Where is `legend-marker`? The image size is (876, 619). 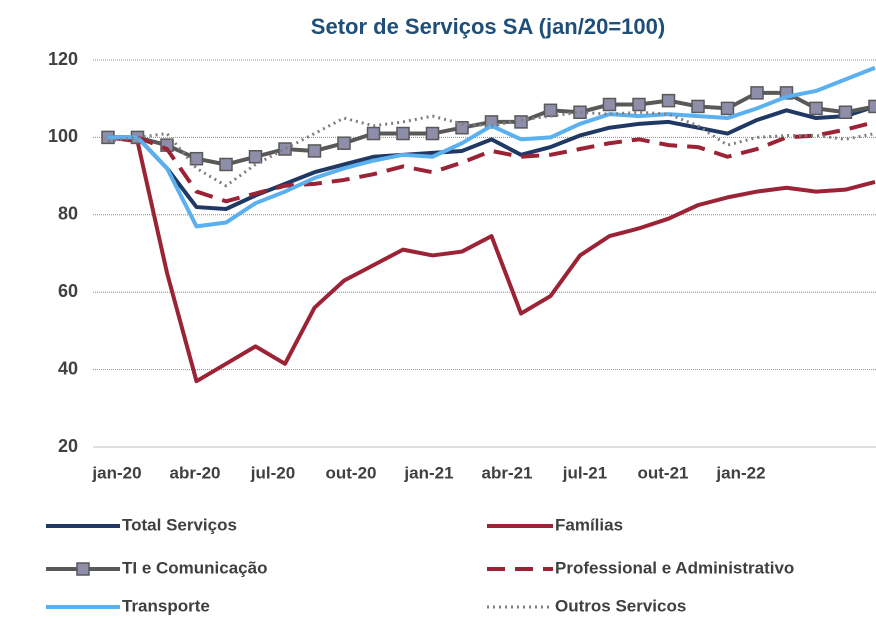
legend-marker is located at coordinates (83, 569).